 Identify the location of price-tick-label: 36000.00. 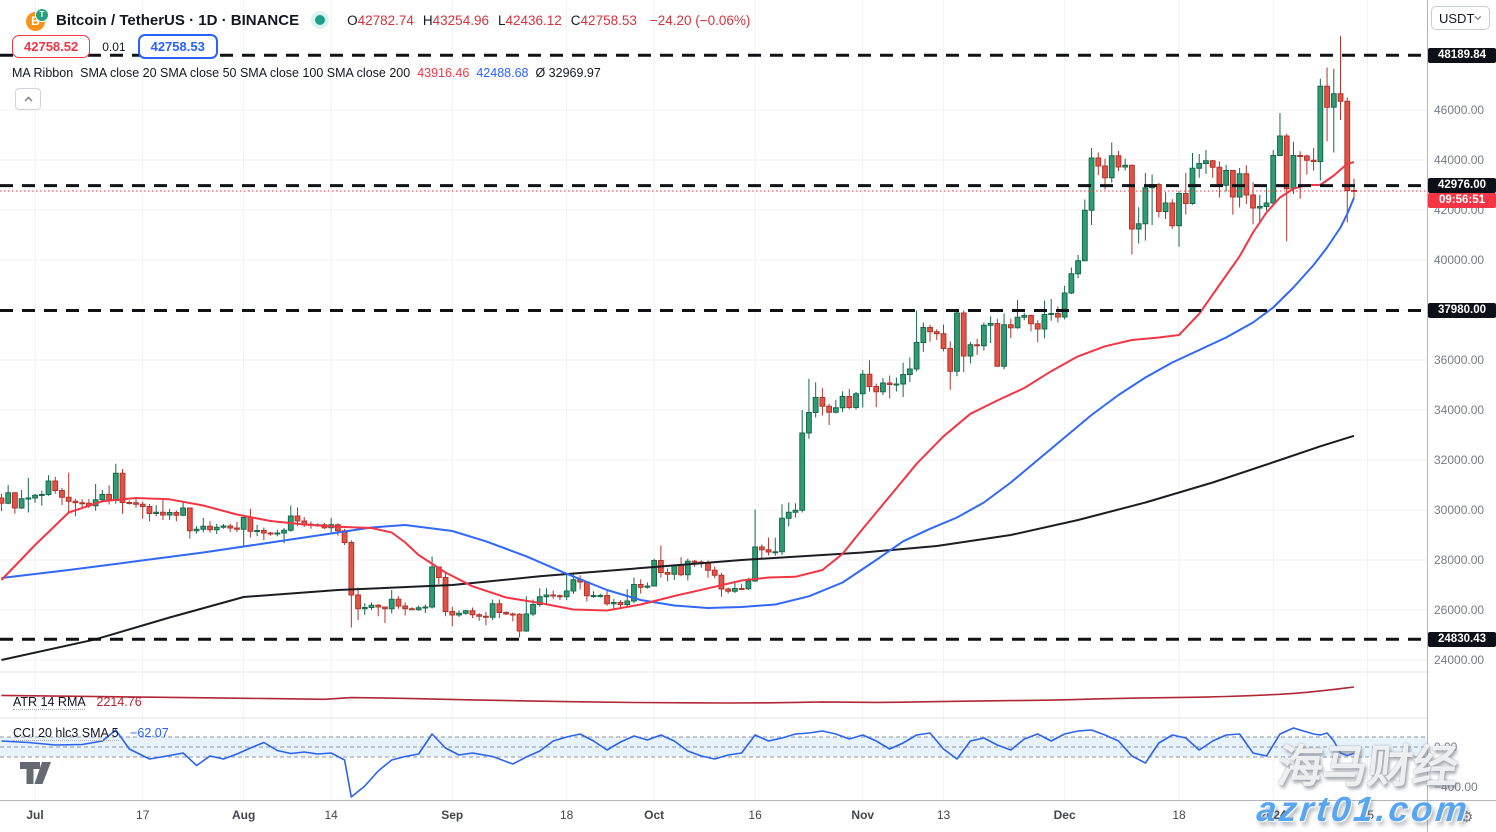
(1459, 360).